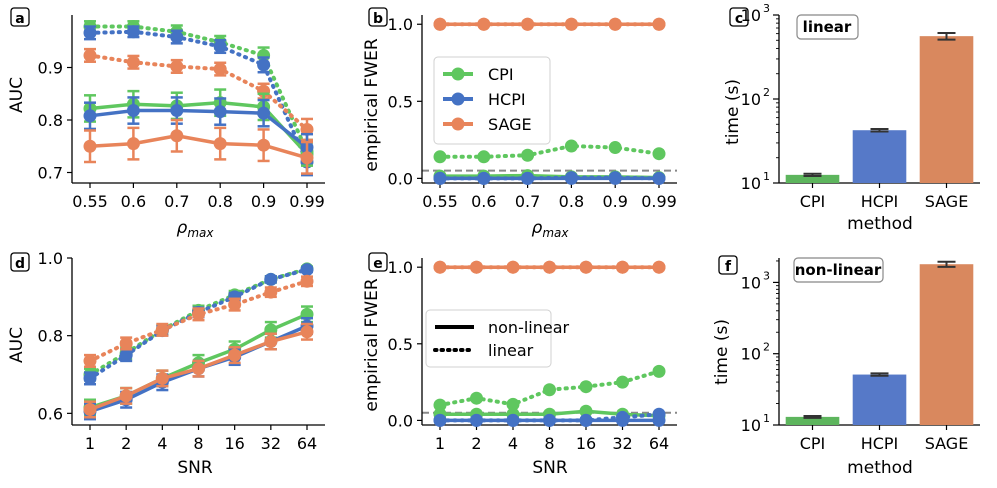 Image resolution: width=997 pixels, height=488 pixels. What do you see at coordinates (766, 347) in the screenshot?
I see `y-tick-exponent-f: 2` at bounding box center [766, 347].